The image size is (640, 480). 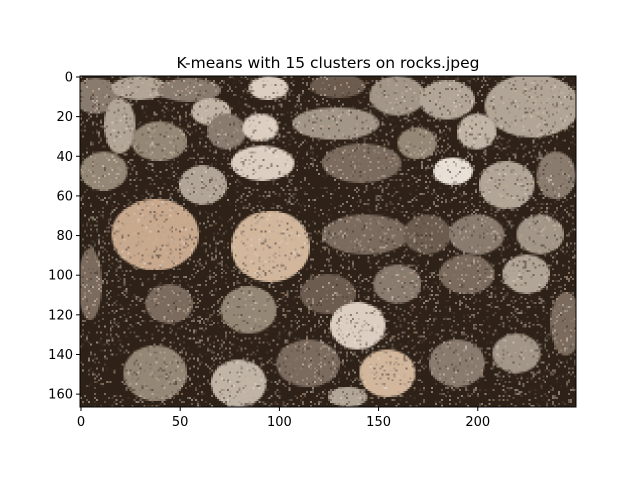 I want to click on x-tick-label: 200, so click(x=477, y=422).